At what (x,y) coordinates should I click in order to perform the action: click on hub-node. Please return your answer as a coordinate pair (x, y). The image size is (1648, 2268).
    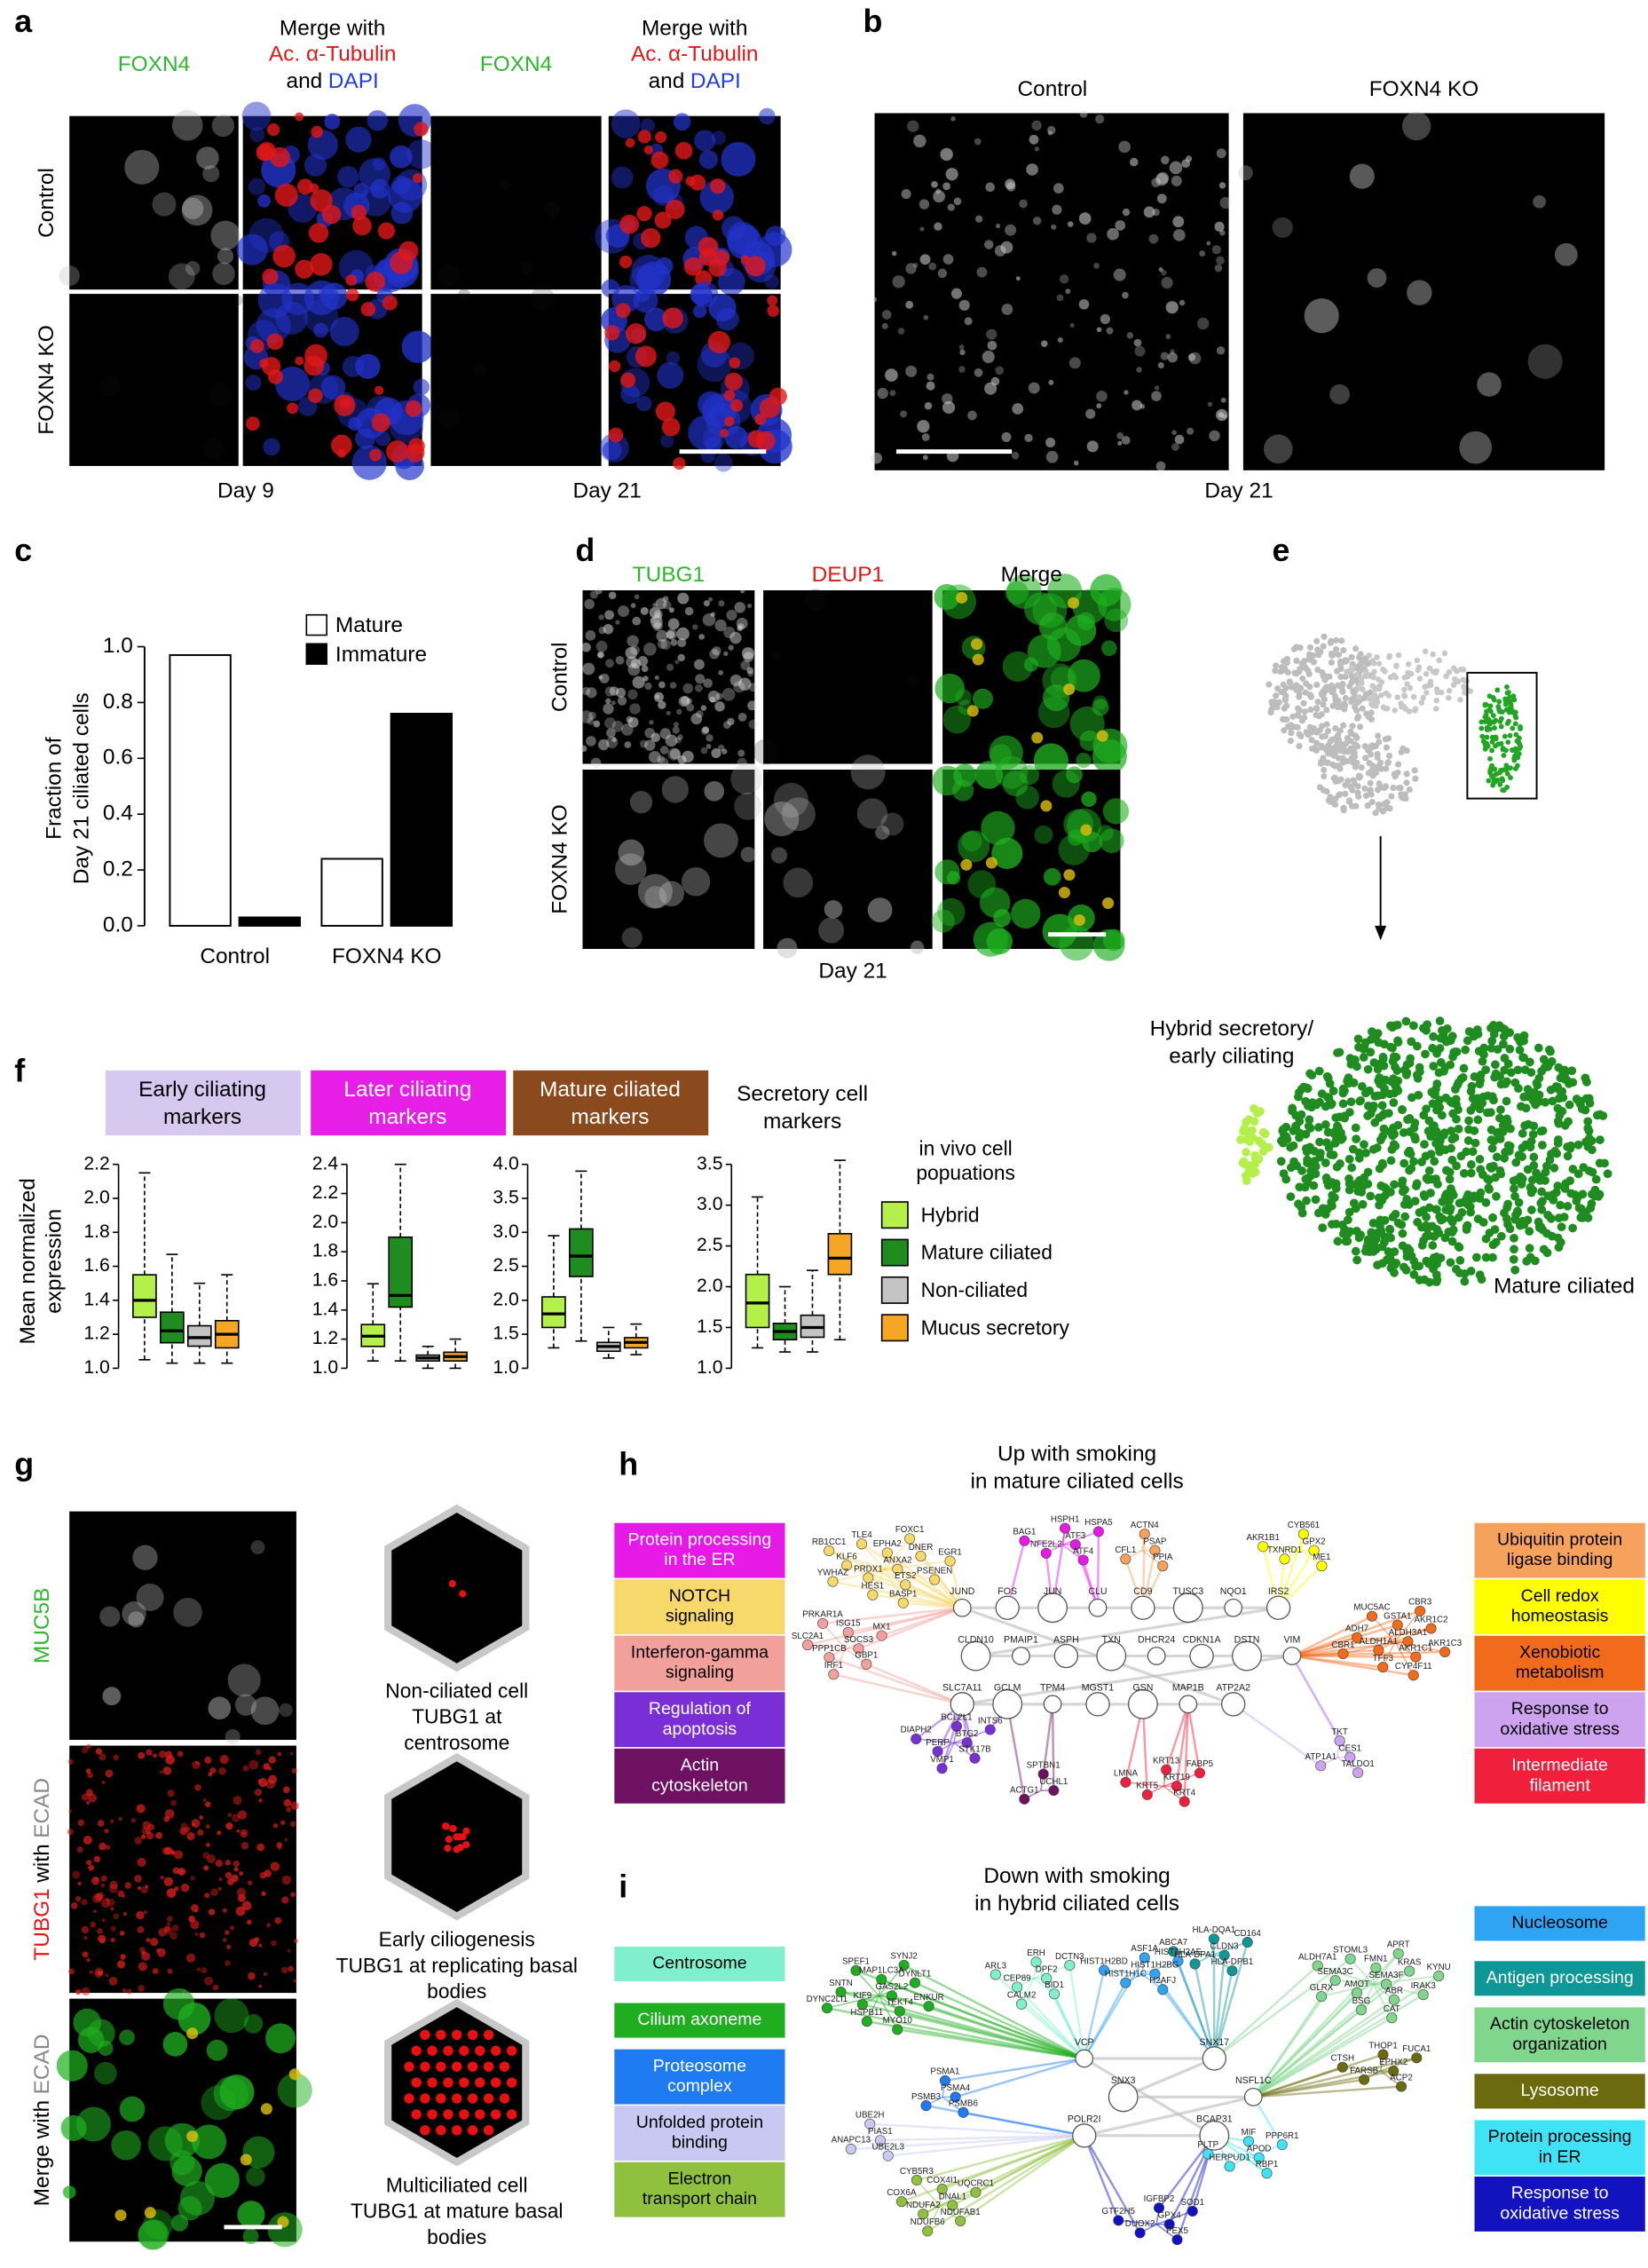
    Looking at the image, I should click on (975, 1655).